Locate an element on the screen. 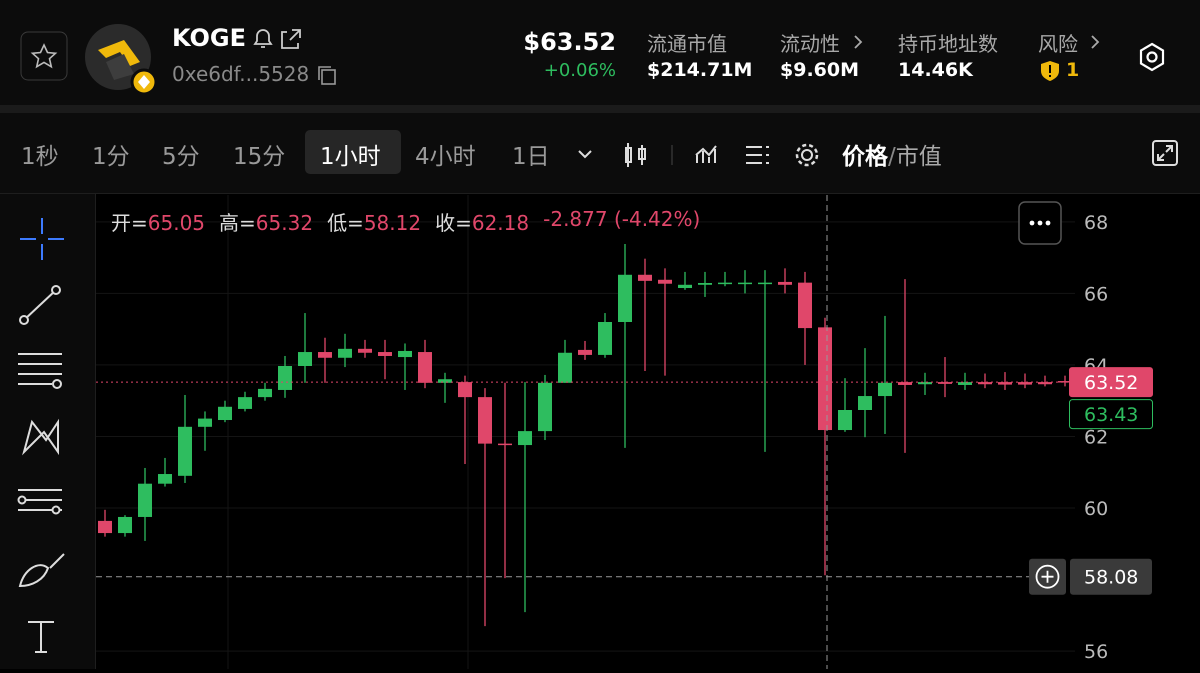 The height and width of the screenshot is (673, 1200). legend-label: 高= is located at coordinates (237, 223).